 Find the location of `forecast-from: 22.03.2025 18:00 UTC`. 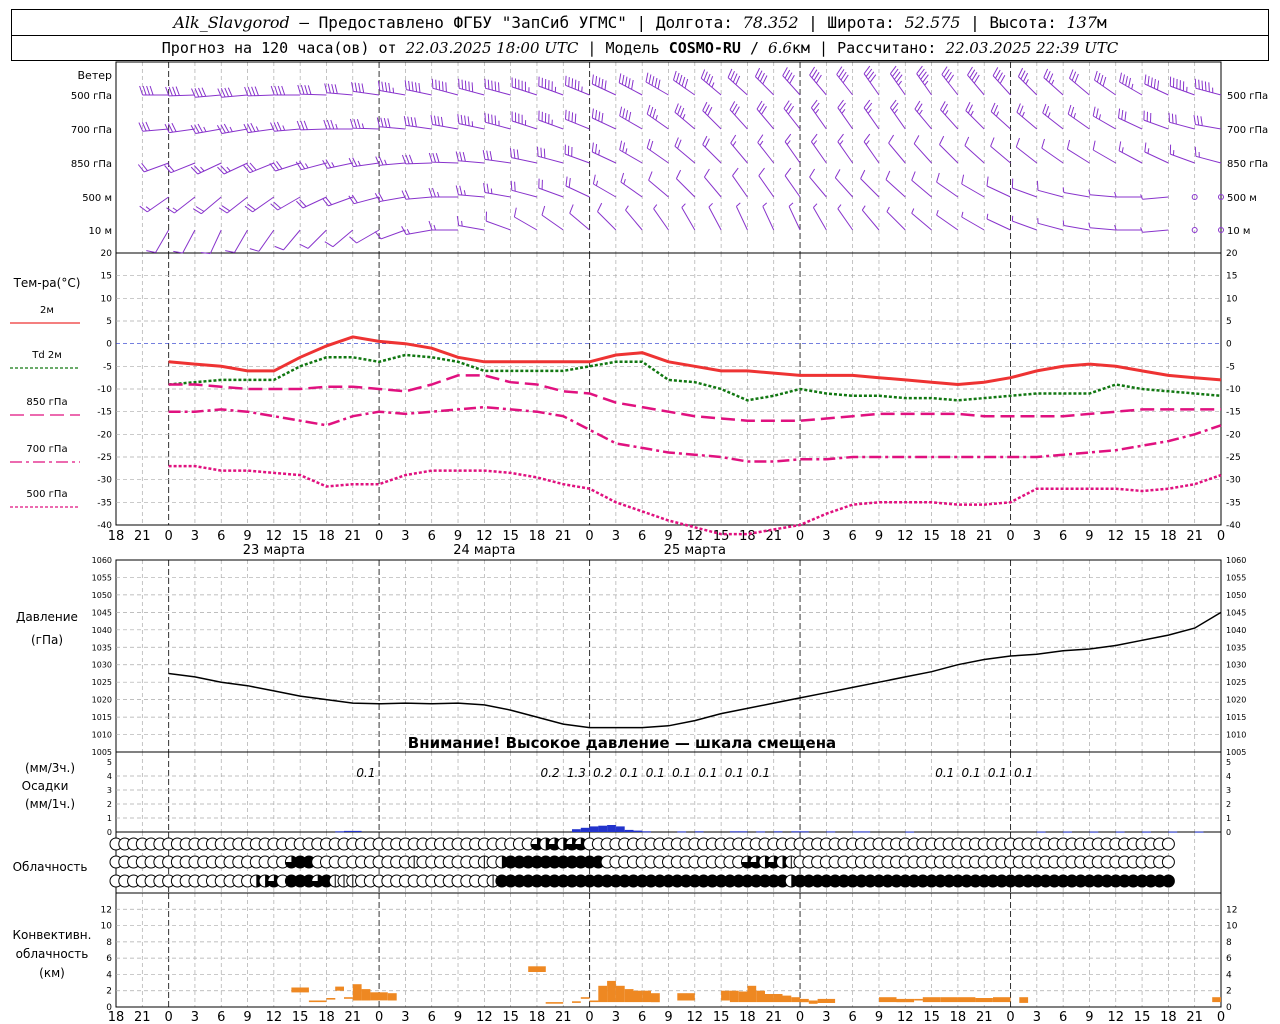

forecast-from: 22.03.2025 18:00 UTC is located at coordinates (492, 48).